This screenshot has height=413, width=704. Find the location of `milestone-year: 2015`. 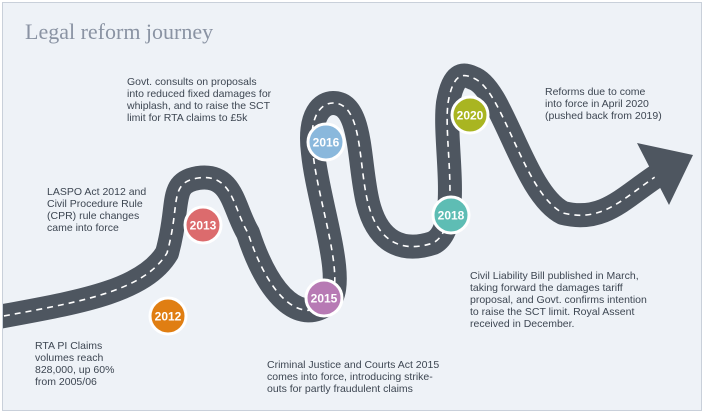

milestone-year: 2015 is located at coordinates (324, 299).